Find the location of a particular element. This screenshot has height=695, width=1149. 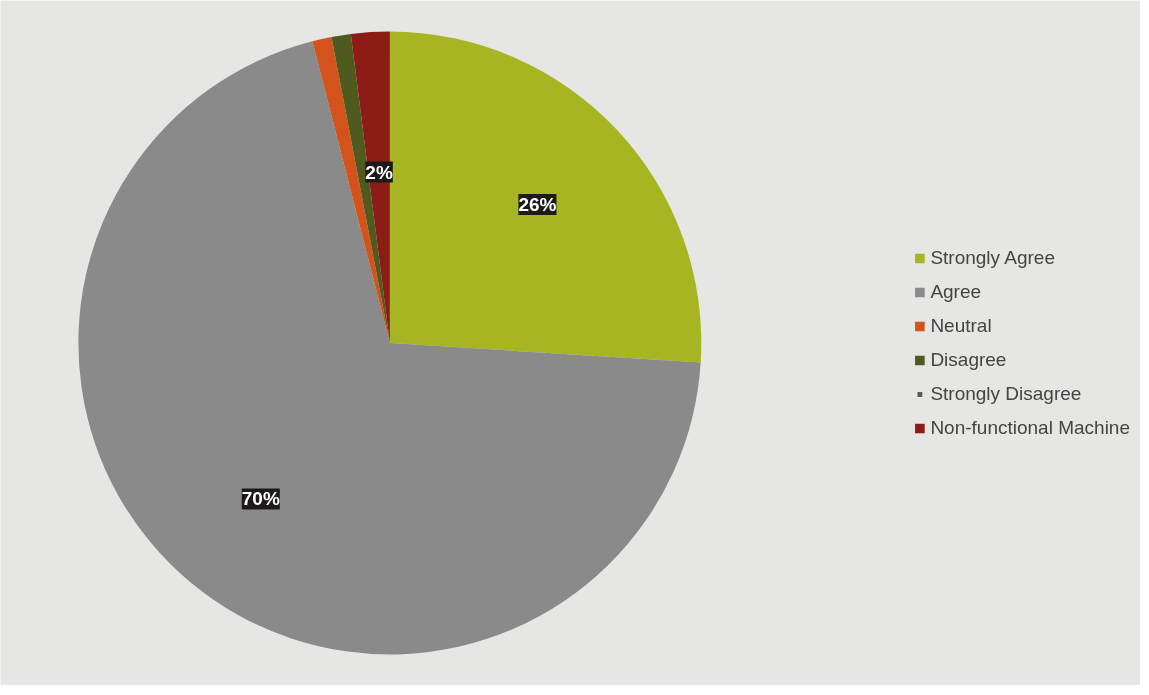

legend-label: Agree is located at coordinates (956, 291).